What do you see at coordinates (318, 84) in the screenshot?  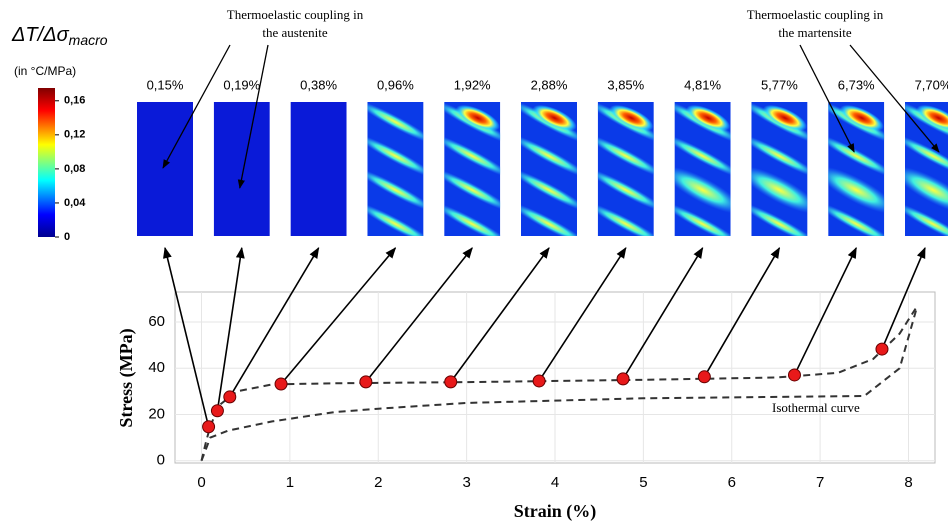 I see `map-label: 0,38%` at bounding box center [318, 84].